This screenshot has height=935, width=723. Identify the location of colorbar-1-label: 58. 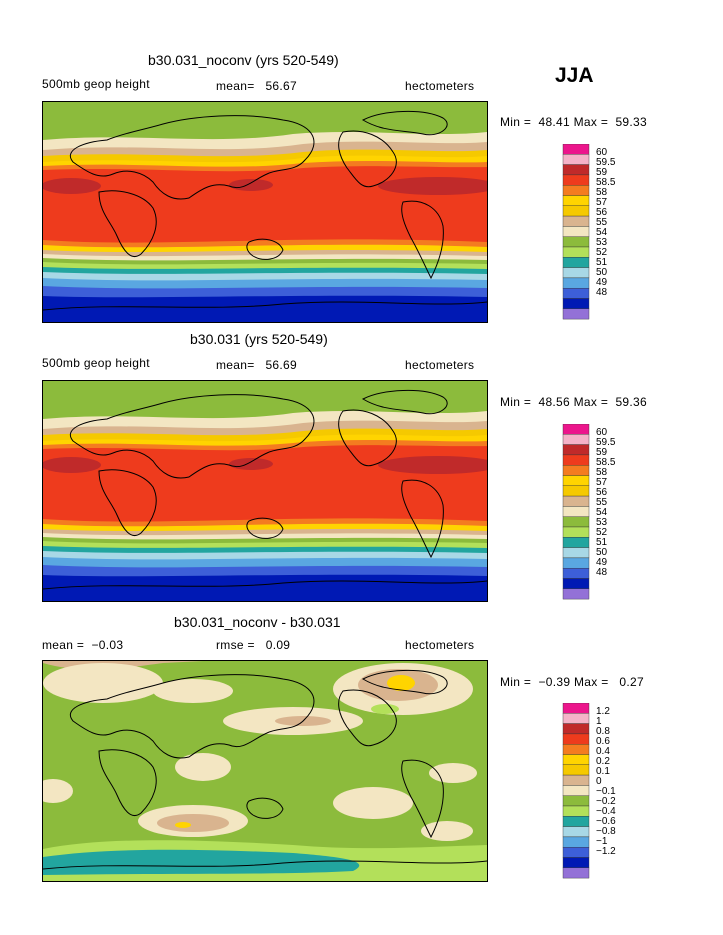
(602, 192).